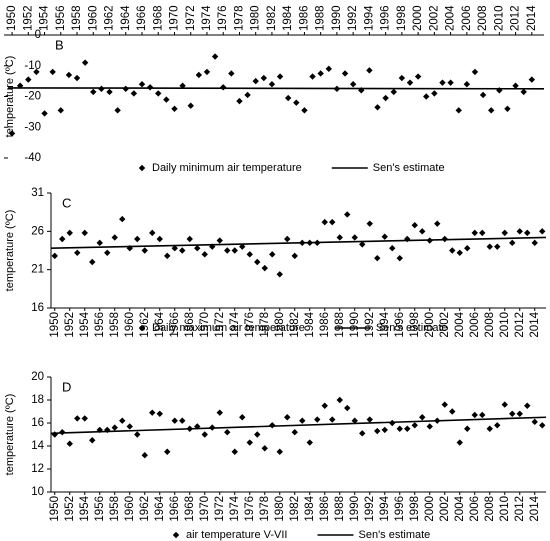 The height and width of the screenshot is (541, 550). What do you see at coordinates (176, 535) in the screenshot?
I see `legend-marker` at bounding box center [176, 535].